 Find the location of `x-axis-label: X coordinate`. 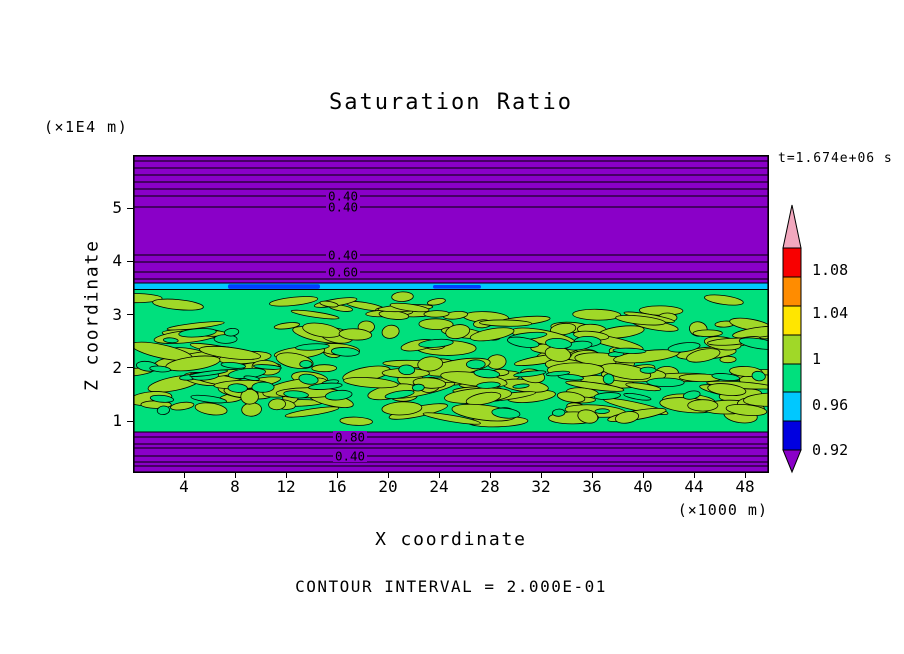

x-axis-label: X coordinate is located at coordinates (451, 539).